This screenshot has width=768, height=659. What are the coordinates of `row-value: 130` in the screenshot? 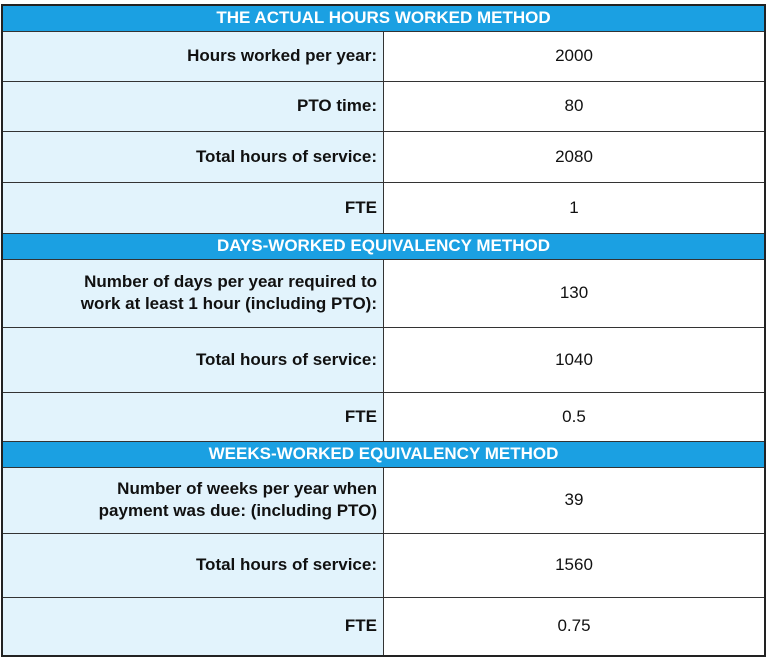 It's located at (574, 293).